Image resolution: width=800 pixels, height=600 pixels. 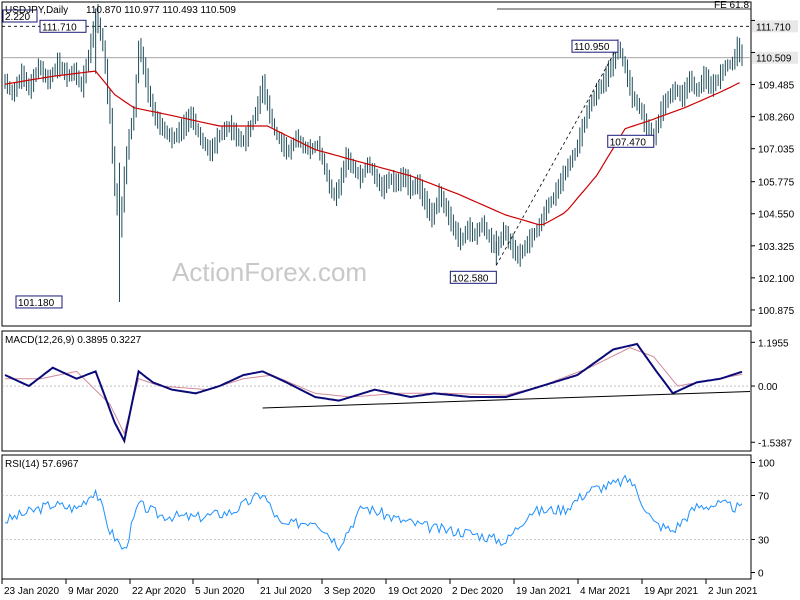 What do you see at coordinates (776, 215) in the screenshot?
I see `price-tick-label: 104.550` at bounding box center [776, 215].